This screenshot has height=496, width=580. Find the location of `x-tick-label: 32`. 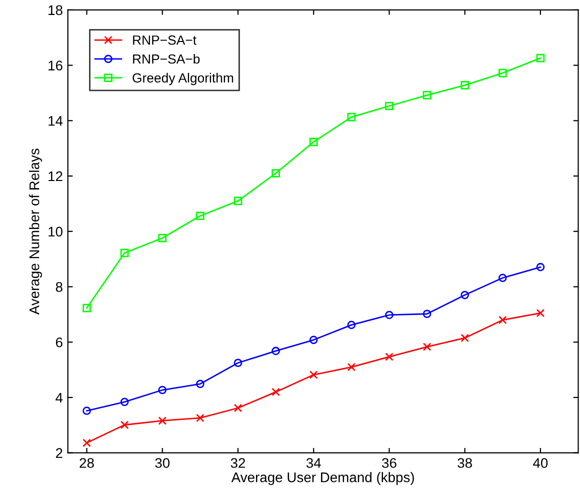

x-tick-label: 32 is located at coordinates (238, 463).